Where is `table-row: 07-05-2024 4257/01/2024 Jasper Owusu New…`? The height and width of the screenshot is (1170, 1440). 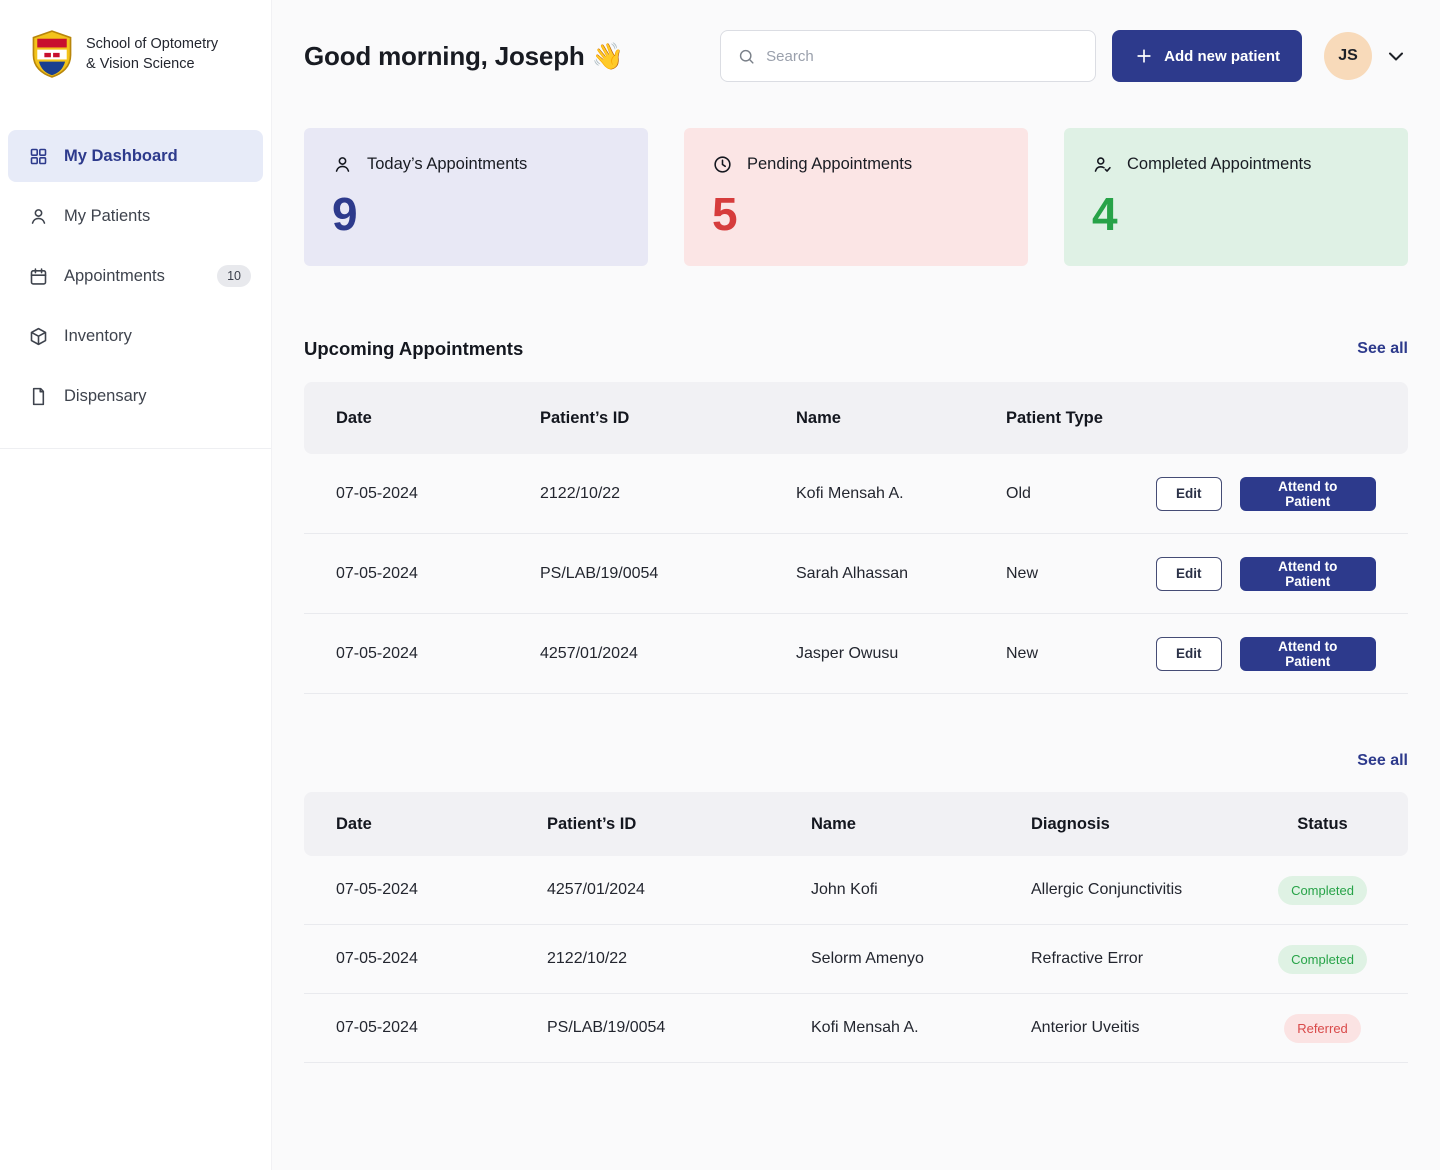 table-row: 07-05-2024 4257/01/2024 Jasper Owusu New… is located at coordinates (856, 654).